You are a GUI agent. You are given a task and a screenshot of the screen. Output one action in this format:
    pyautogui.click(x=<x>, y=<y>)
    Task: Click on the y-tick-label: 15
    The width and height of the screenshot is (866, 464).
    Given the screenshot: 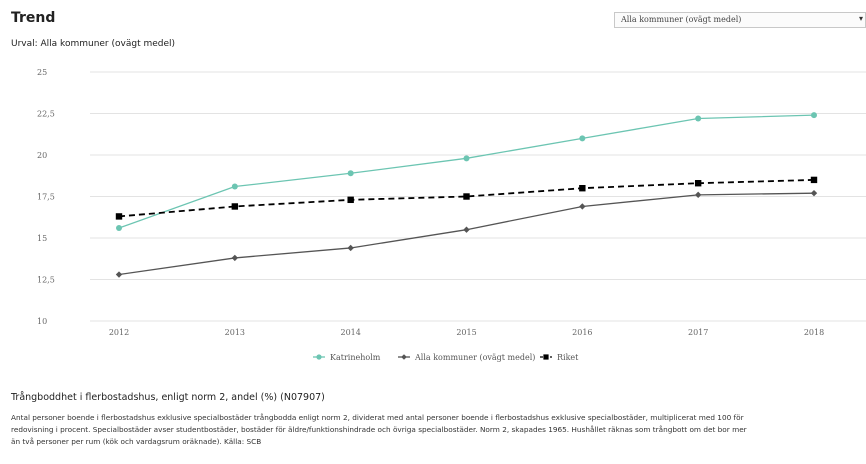 What is the action you would take?
    pyautogui.click(x=42, y=238)
    